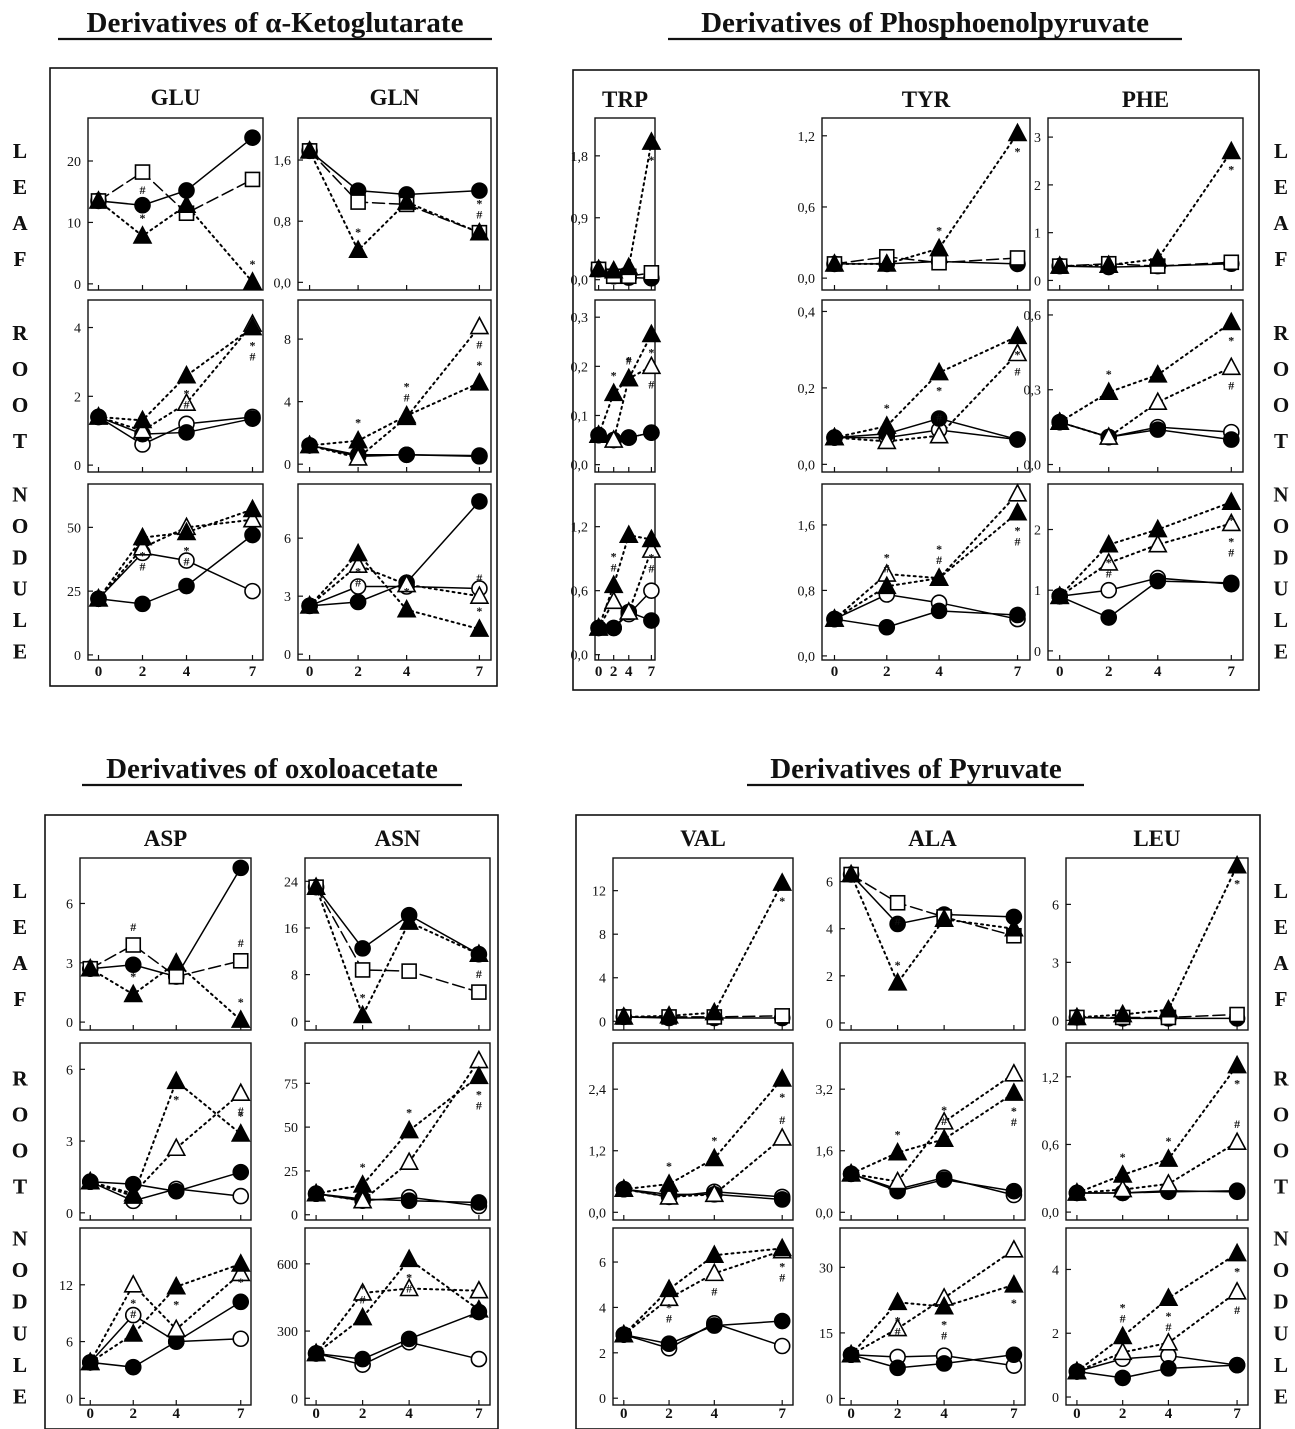 The image size is (1295, 1429). What do you see at coordinates (614, 672) in the screenshot?
I see `x-tick-label: 2` at bounding box center [614, 672].